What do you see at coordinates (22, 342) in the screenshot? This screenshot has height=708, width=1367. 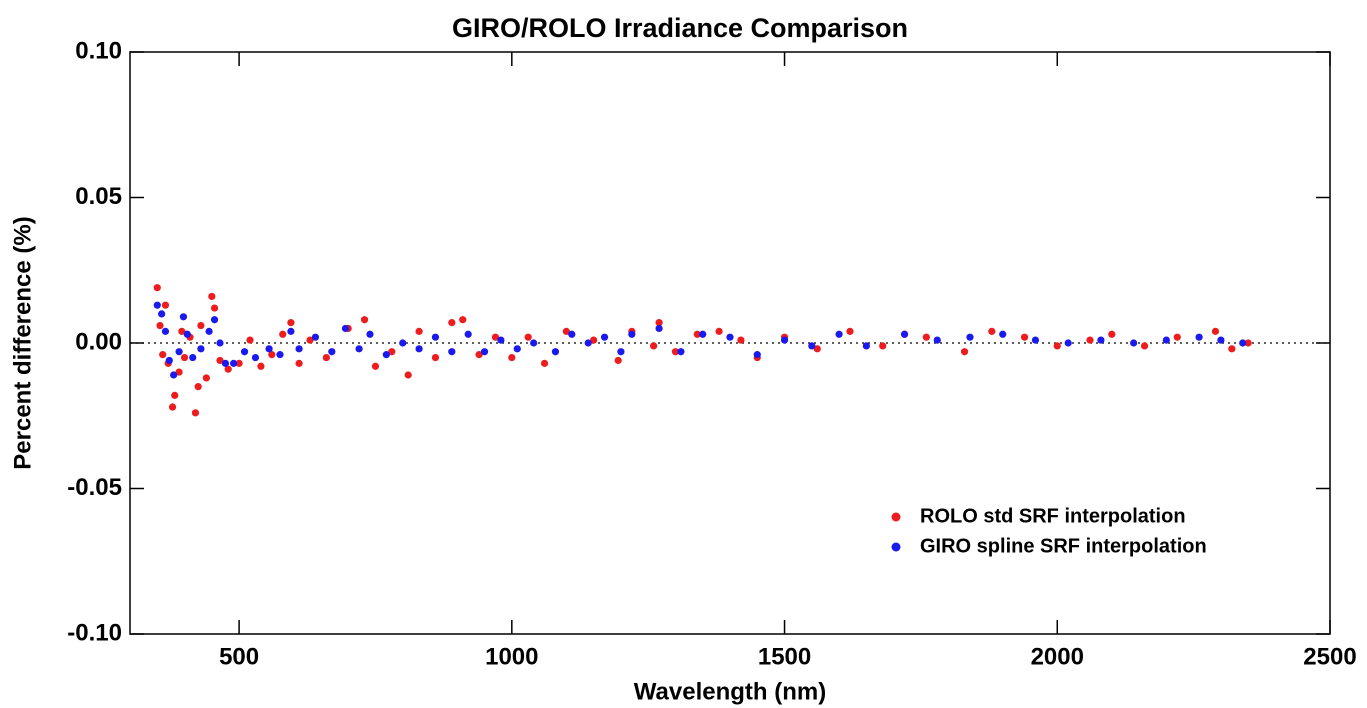 I see `y-axis-label: Percent difference (%)` at bounding box center [22, 342].